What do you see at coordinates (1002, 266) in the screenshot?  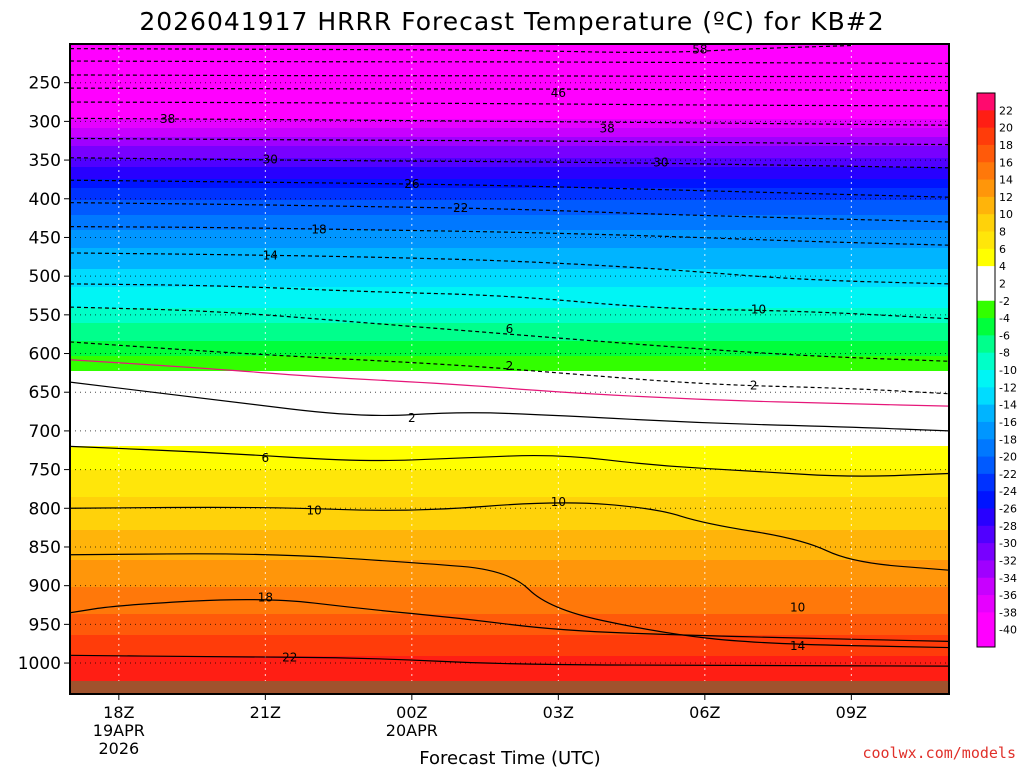 I see `colorbar-tick-label: 4` at bounding box center [1002, 266].